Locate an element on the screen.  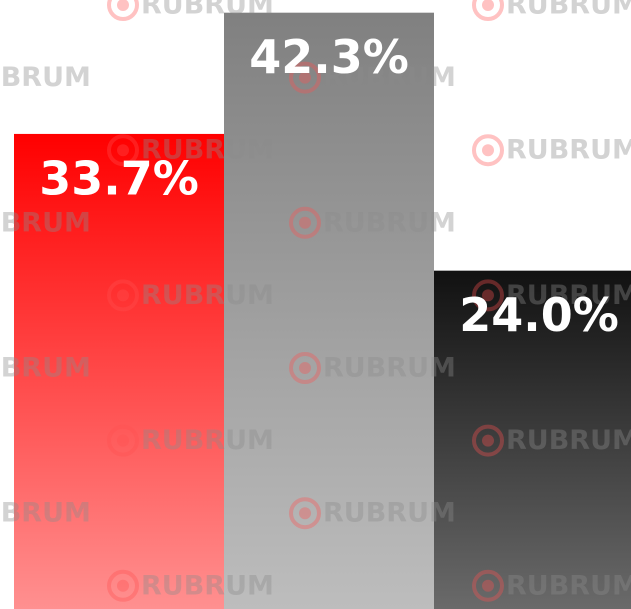
value-label: 42.3% is located at coordinates (329, 57).